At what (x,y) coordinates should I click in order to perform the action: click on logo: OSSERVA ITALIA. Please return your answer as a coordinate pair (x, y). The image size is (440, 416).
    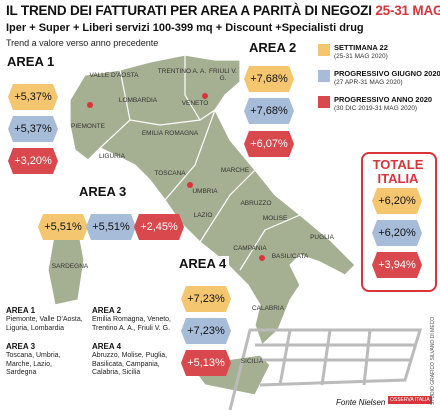
    Looking at the image, I should click on (410, 400).